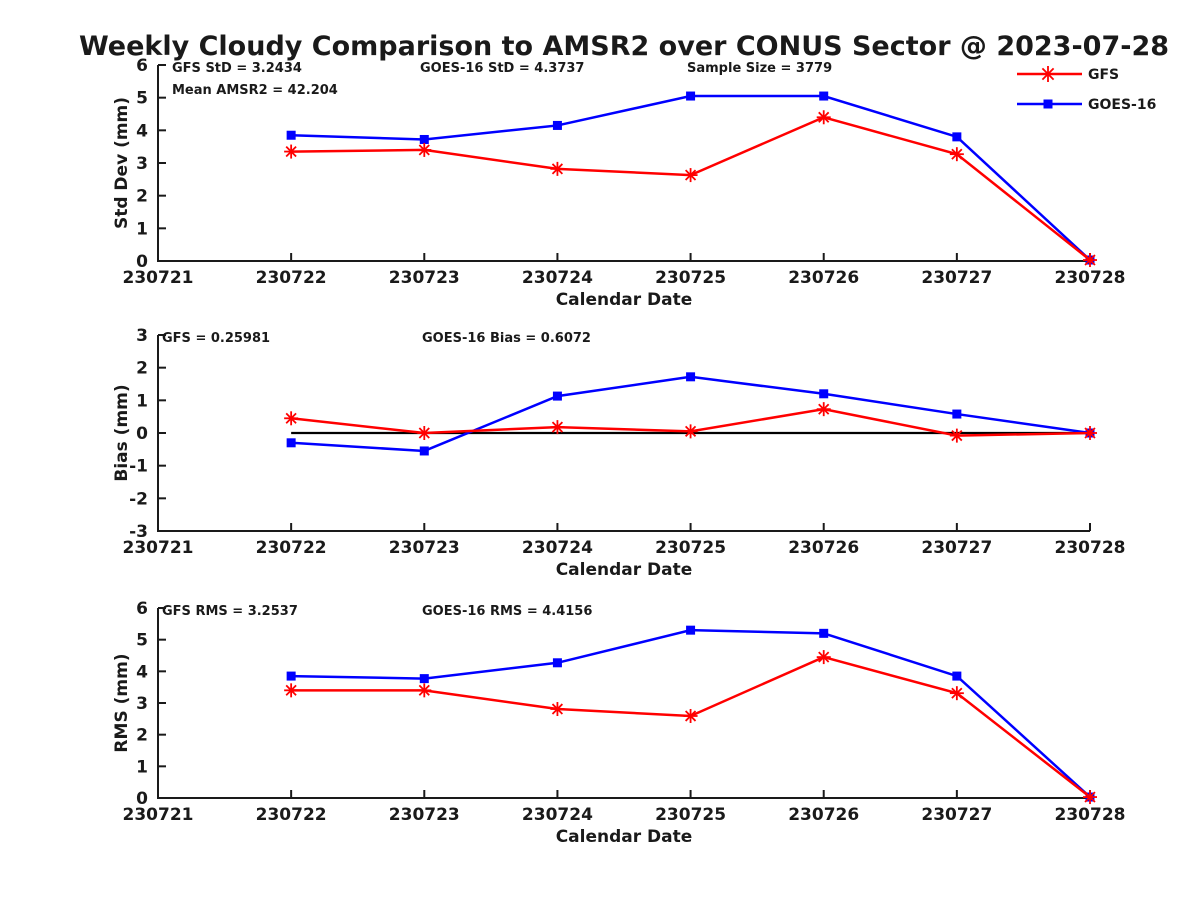 The image size is (1200, 900). I want to click on y-axis-label: RMS (mm), so click(122, 702).